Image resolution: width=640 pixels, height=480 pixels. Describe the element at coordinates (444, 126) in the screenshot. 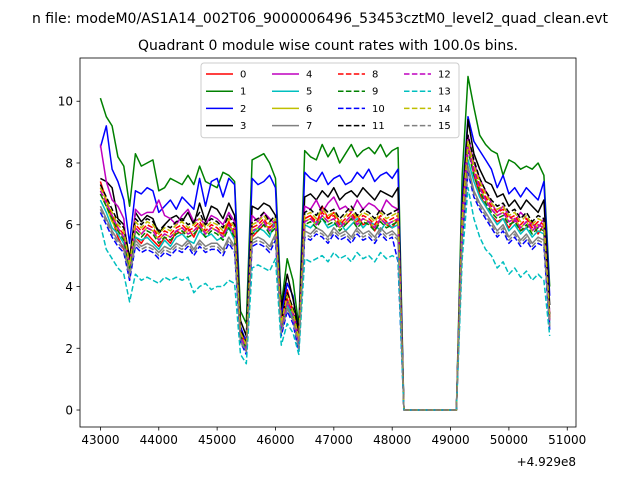

I see `legend-label-15: 15` at that location.